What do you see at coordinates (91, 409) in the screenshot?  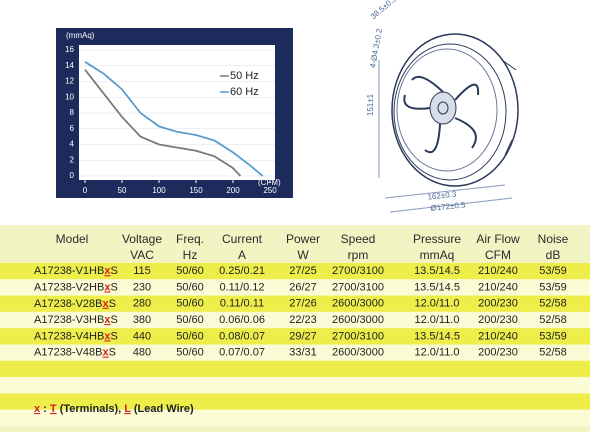 I see `footnote-part: (Terminals),` at bounding box center [91, 409].